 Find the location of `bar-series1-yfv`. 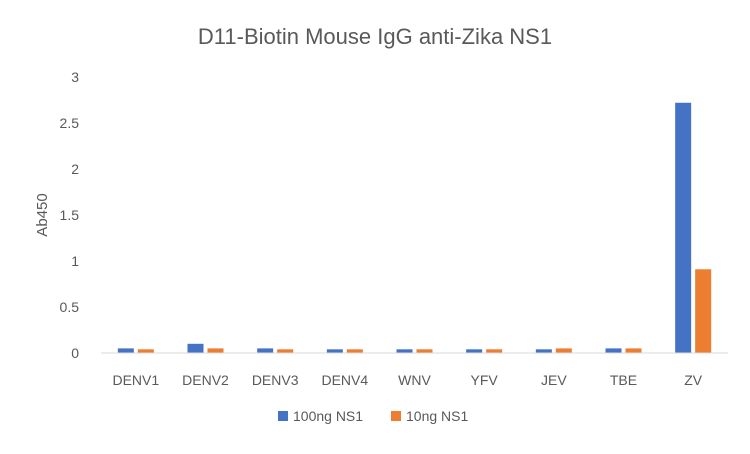

bar-series1-yfv is located at coordinates (474, 351).